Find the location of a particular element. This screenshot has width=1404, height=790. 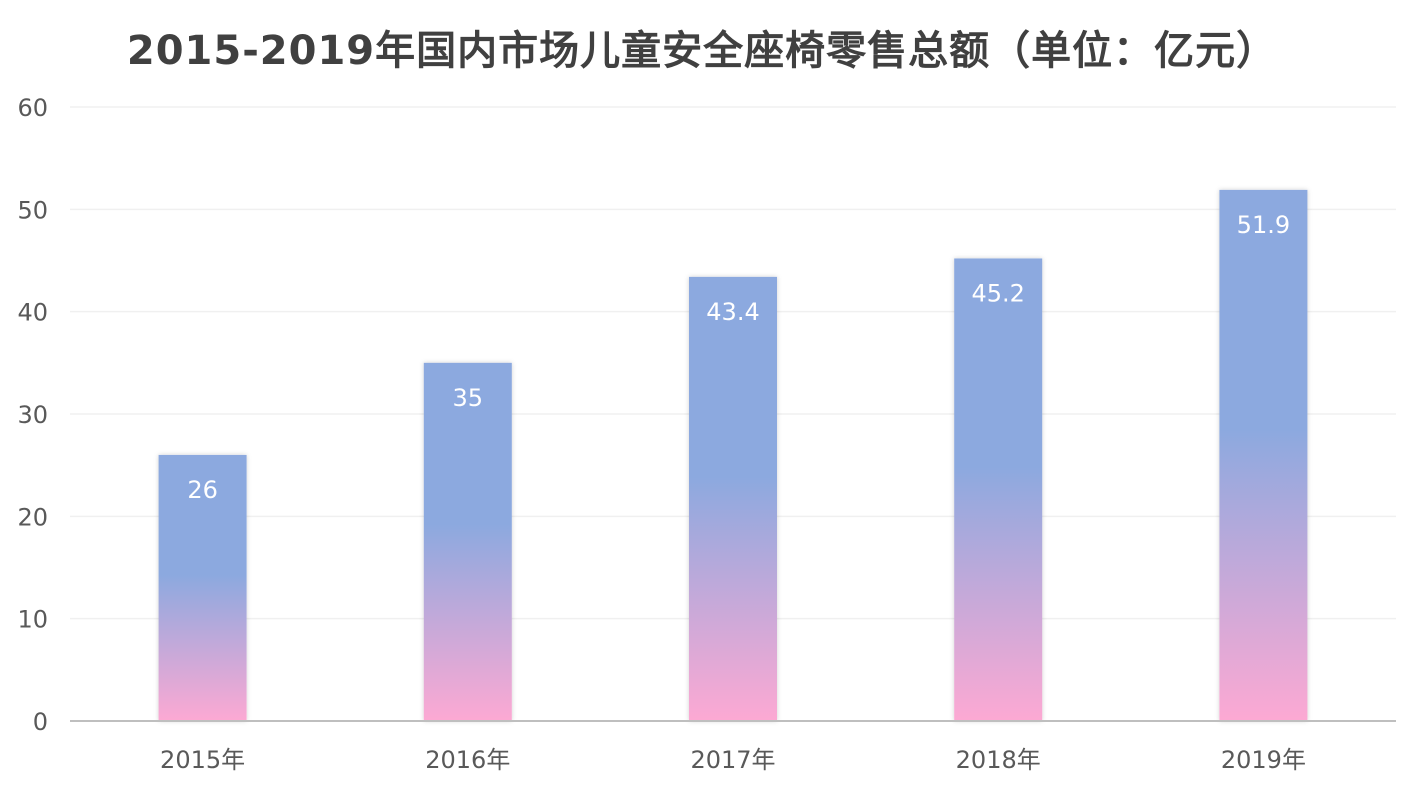

x-tick-label: 2017年 is located at coordinates (732, 760).